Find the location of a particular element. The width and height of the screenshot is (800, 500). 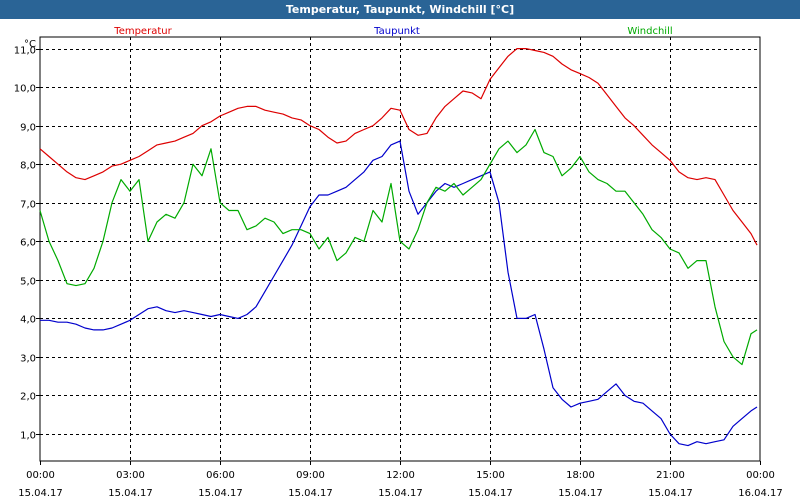

y-tick-label: 7,0 is located at coordinates (28, 205).